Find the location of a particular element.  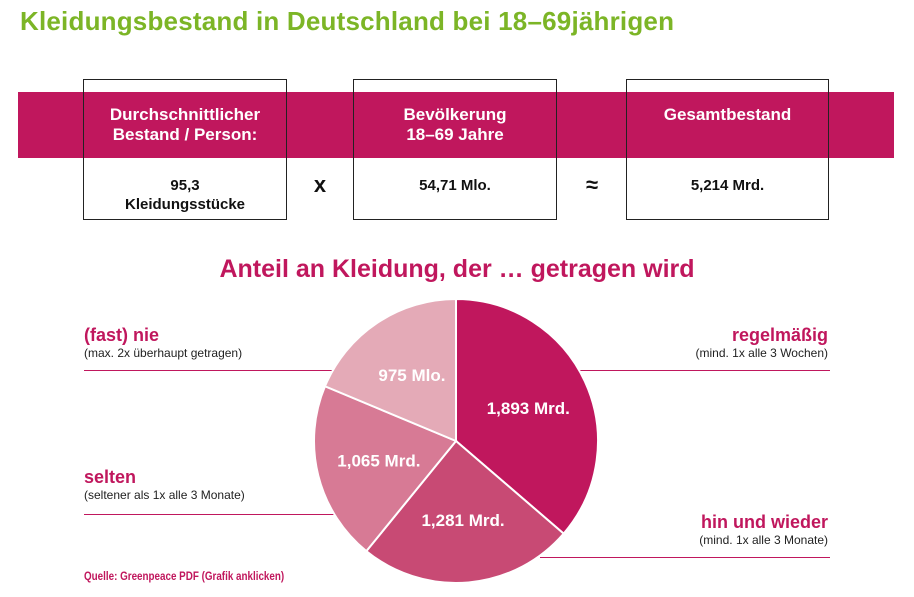

box-value: 54,71 Mlo. is located at coordinates (455, 185).